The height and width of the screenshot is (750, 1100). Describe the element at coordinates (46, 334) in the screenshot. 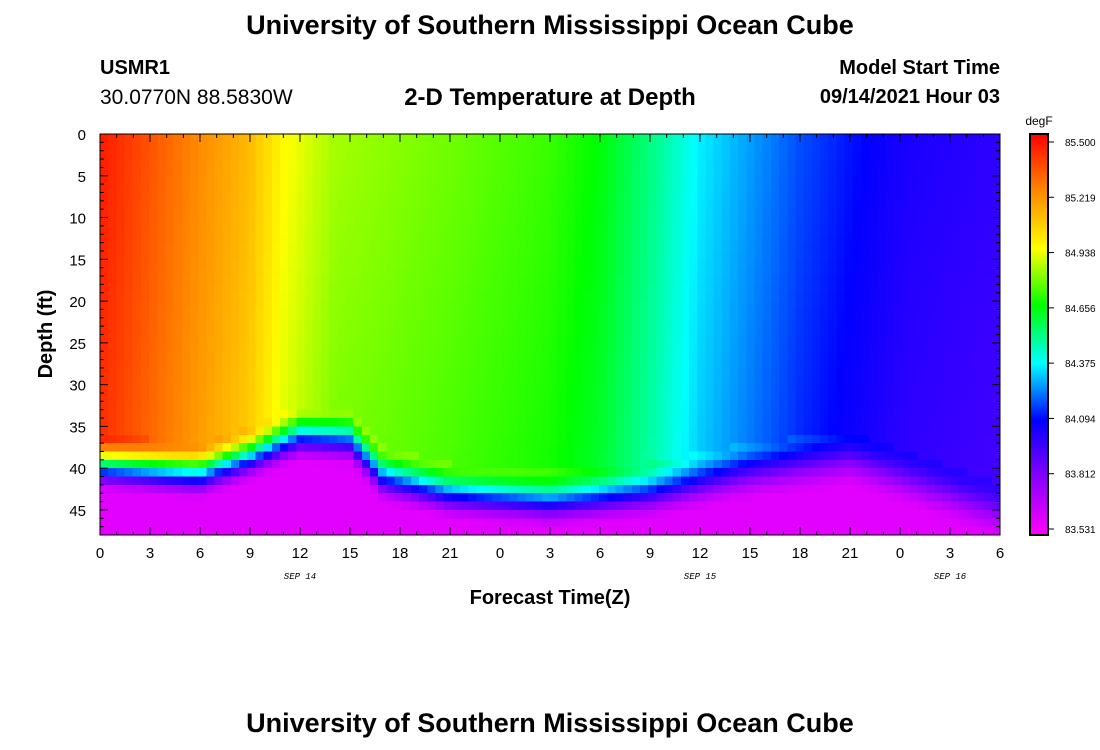

I see `y-axis-label: Depth (ft)` at that location.